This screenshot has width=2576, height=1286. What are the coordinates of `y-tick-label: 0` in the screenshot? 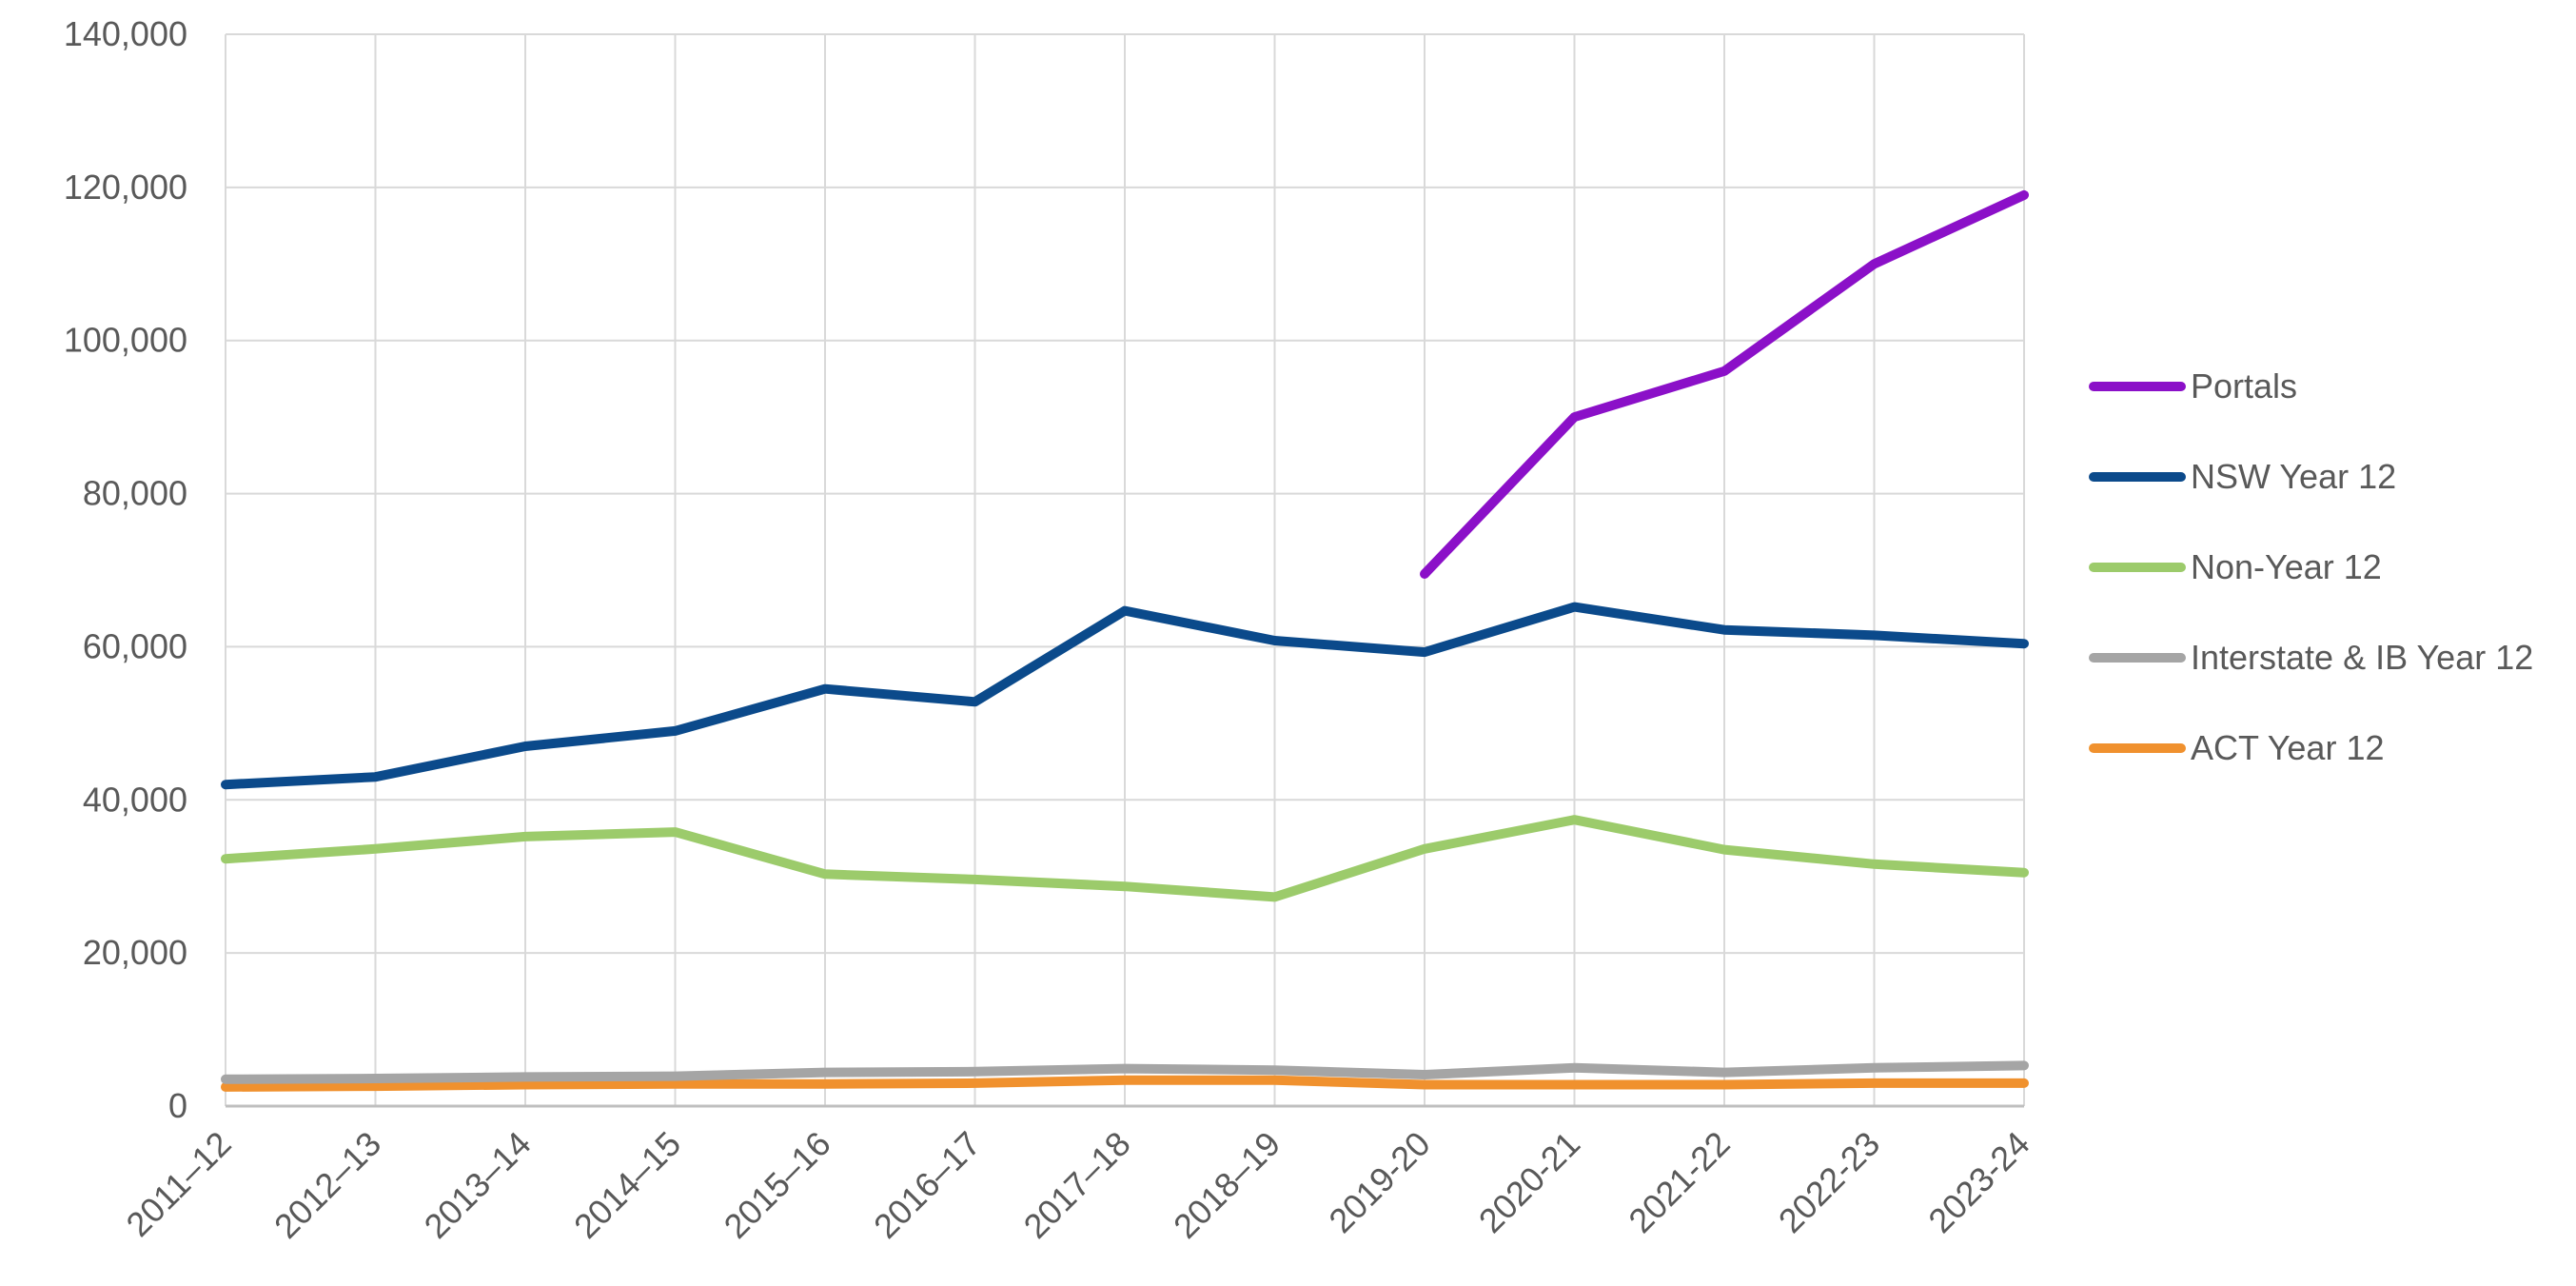 It's located at (177, 1105).